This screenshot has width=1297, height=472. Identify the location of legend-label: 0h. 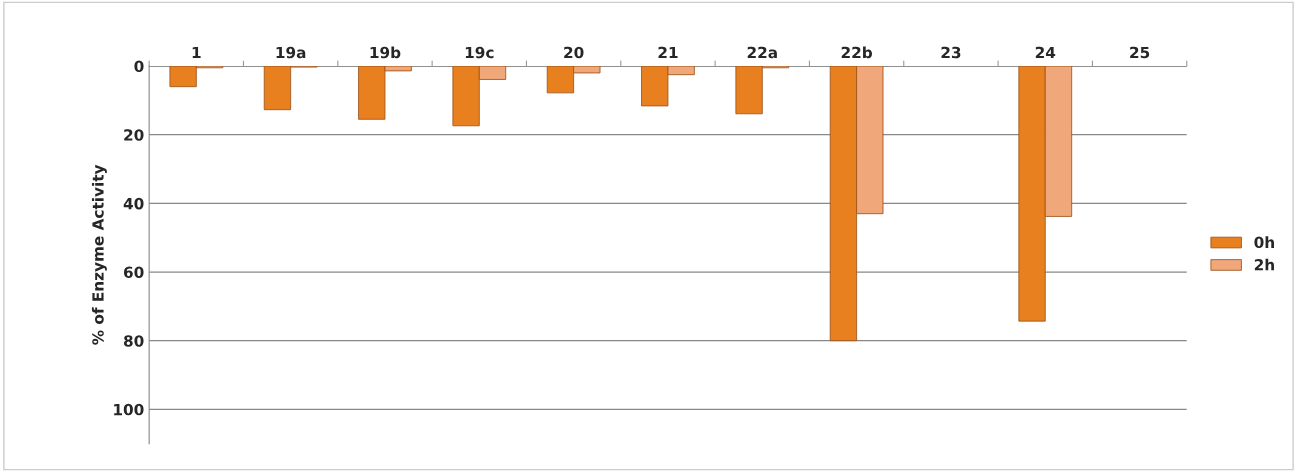
(1264, 242).